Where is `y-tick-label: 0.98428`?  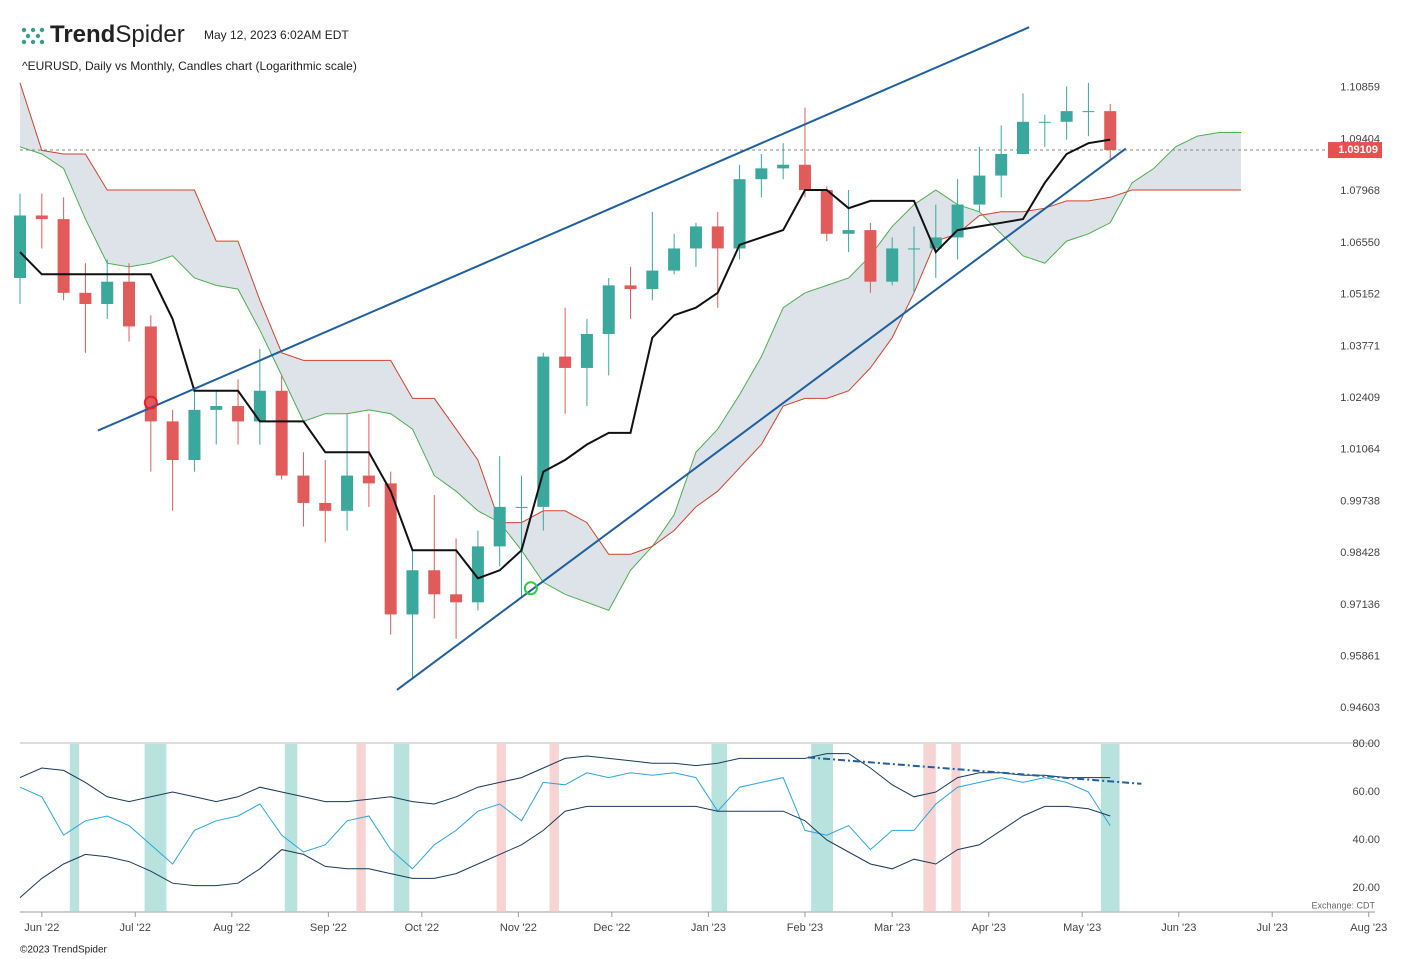
y-tick-label: 0.98428 is located at coordinates (1360, 553).